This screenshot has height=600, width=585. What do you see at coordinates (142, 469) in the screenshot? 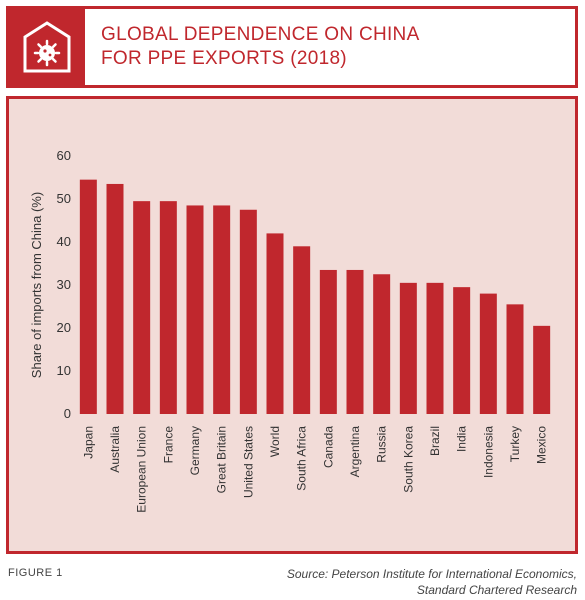
I see `x-tick-label: European Union` at bounding box center [142, 469].